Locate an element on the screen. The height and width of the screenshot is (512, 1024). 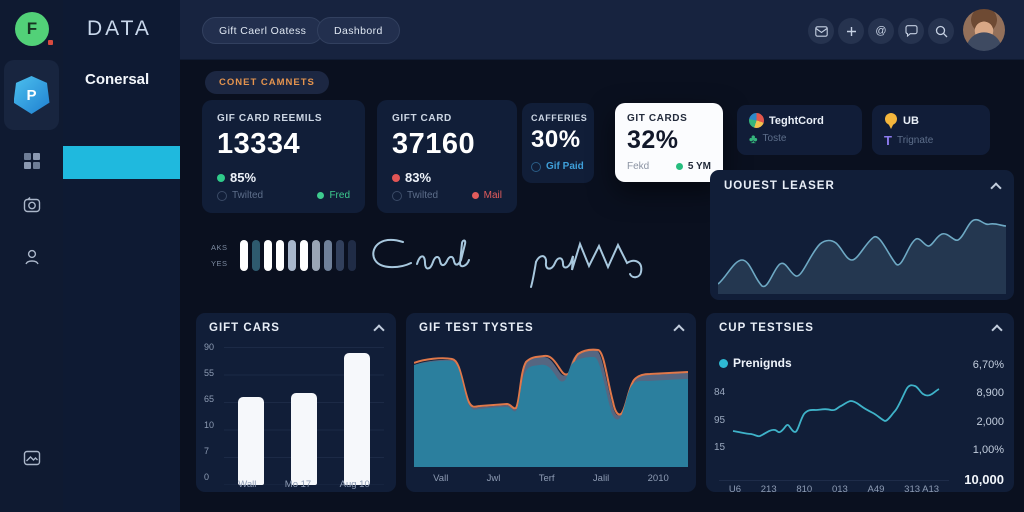
sidebar-item-dashboard is located at coordinates (31, 160).